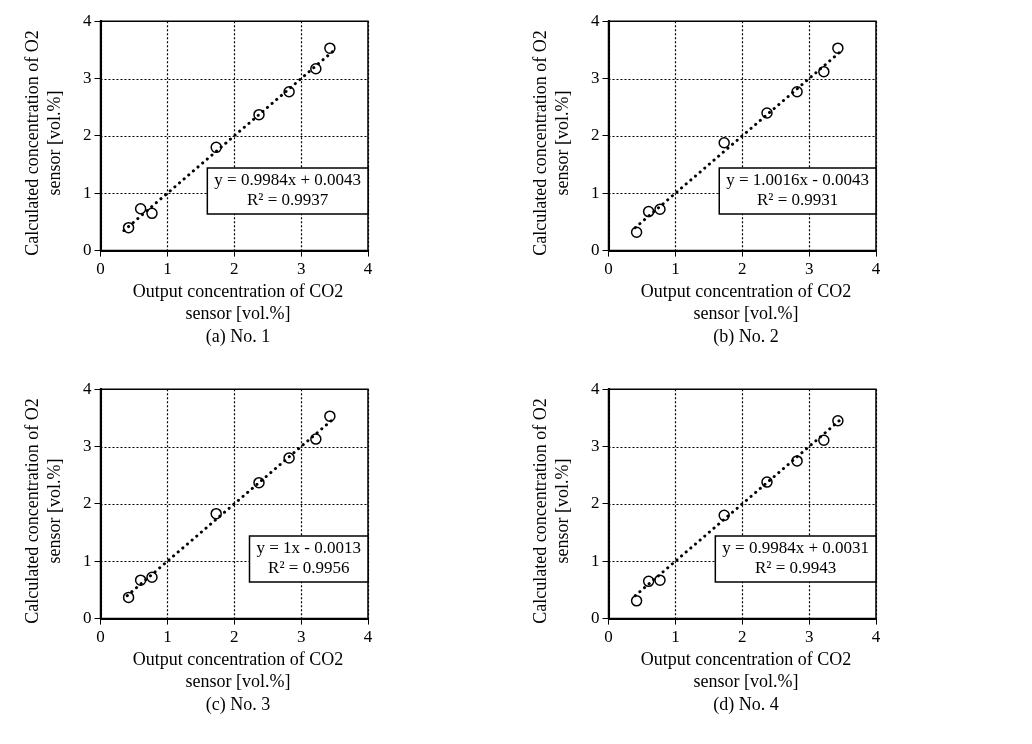  What do you see at coordinates (797, 180) in the screenshot?
I see `annotation: y = 1.0016x - 0.0043` at bounding box center [797, 180].